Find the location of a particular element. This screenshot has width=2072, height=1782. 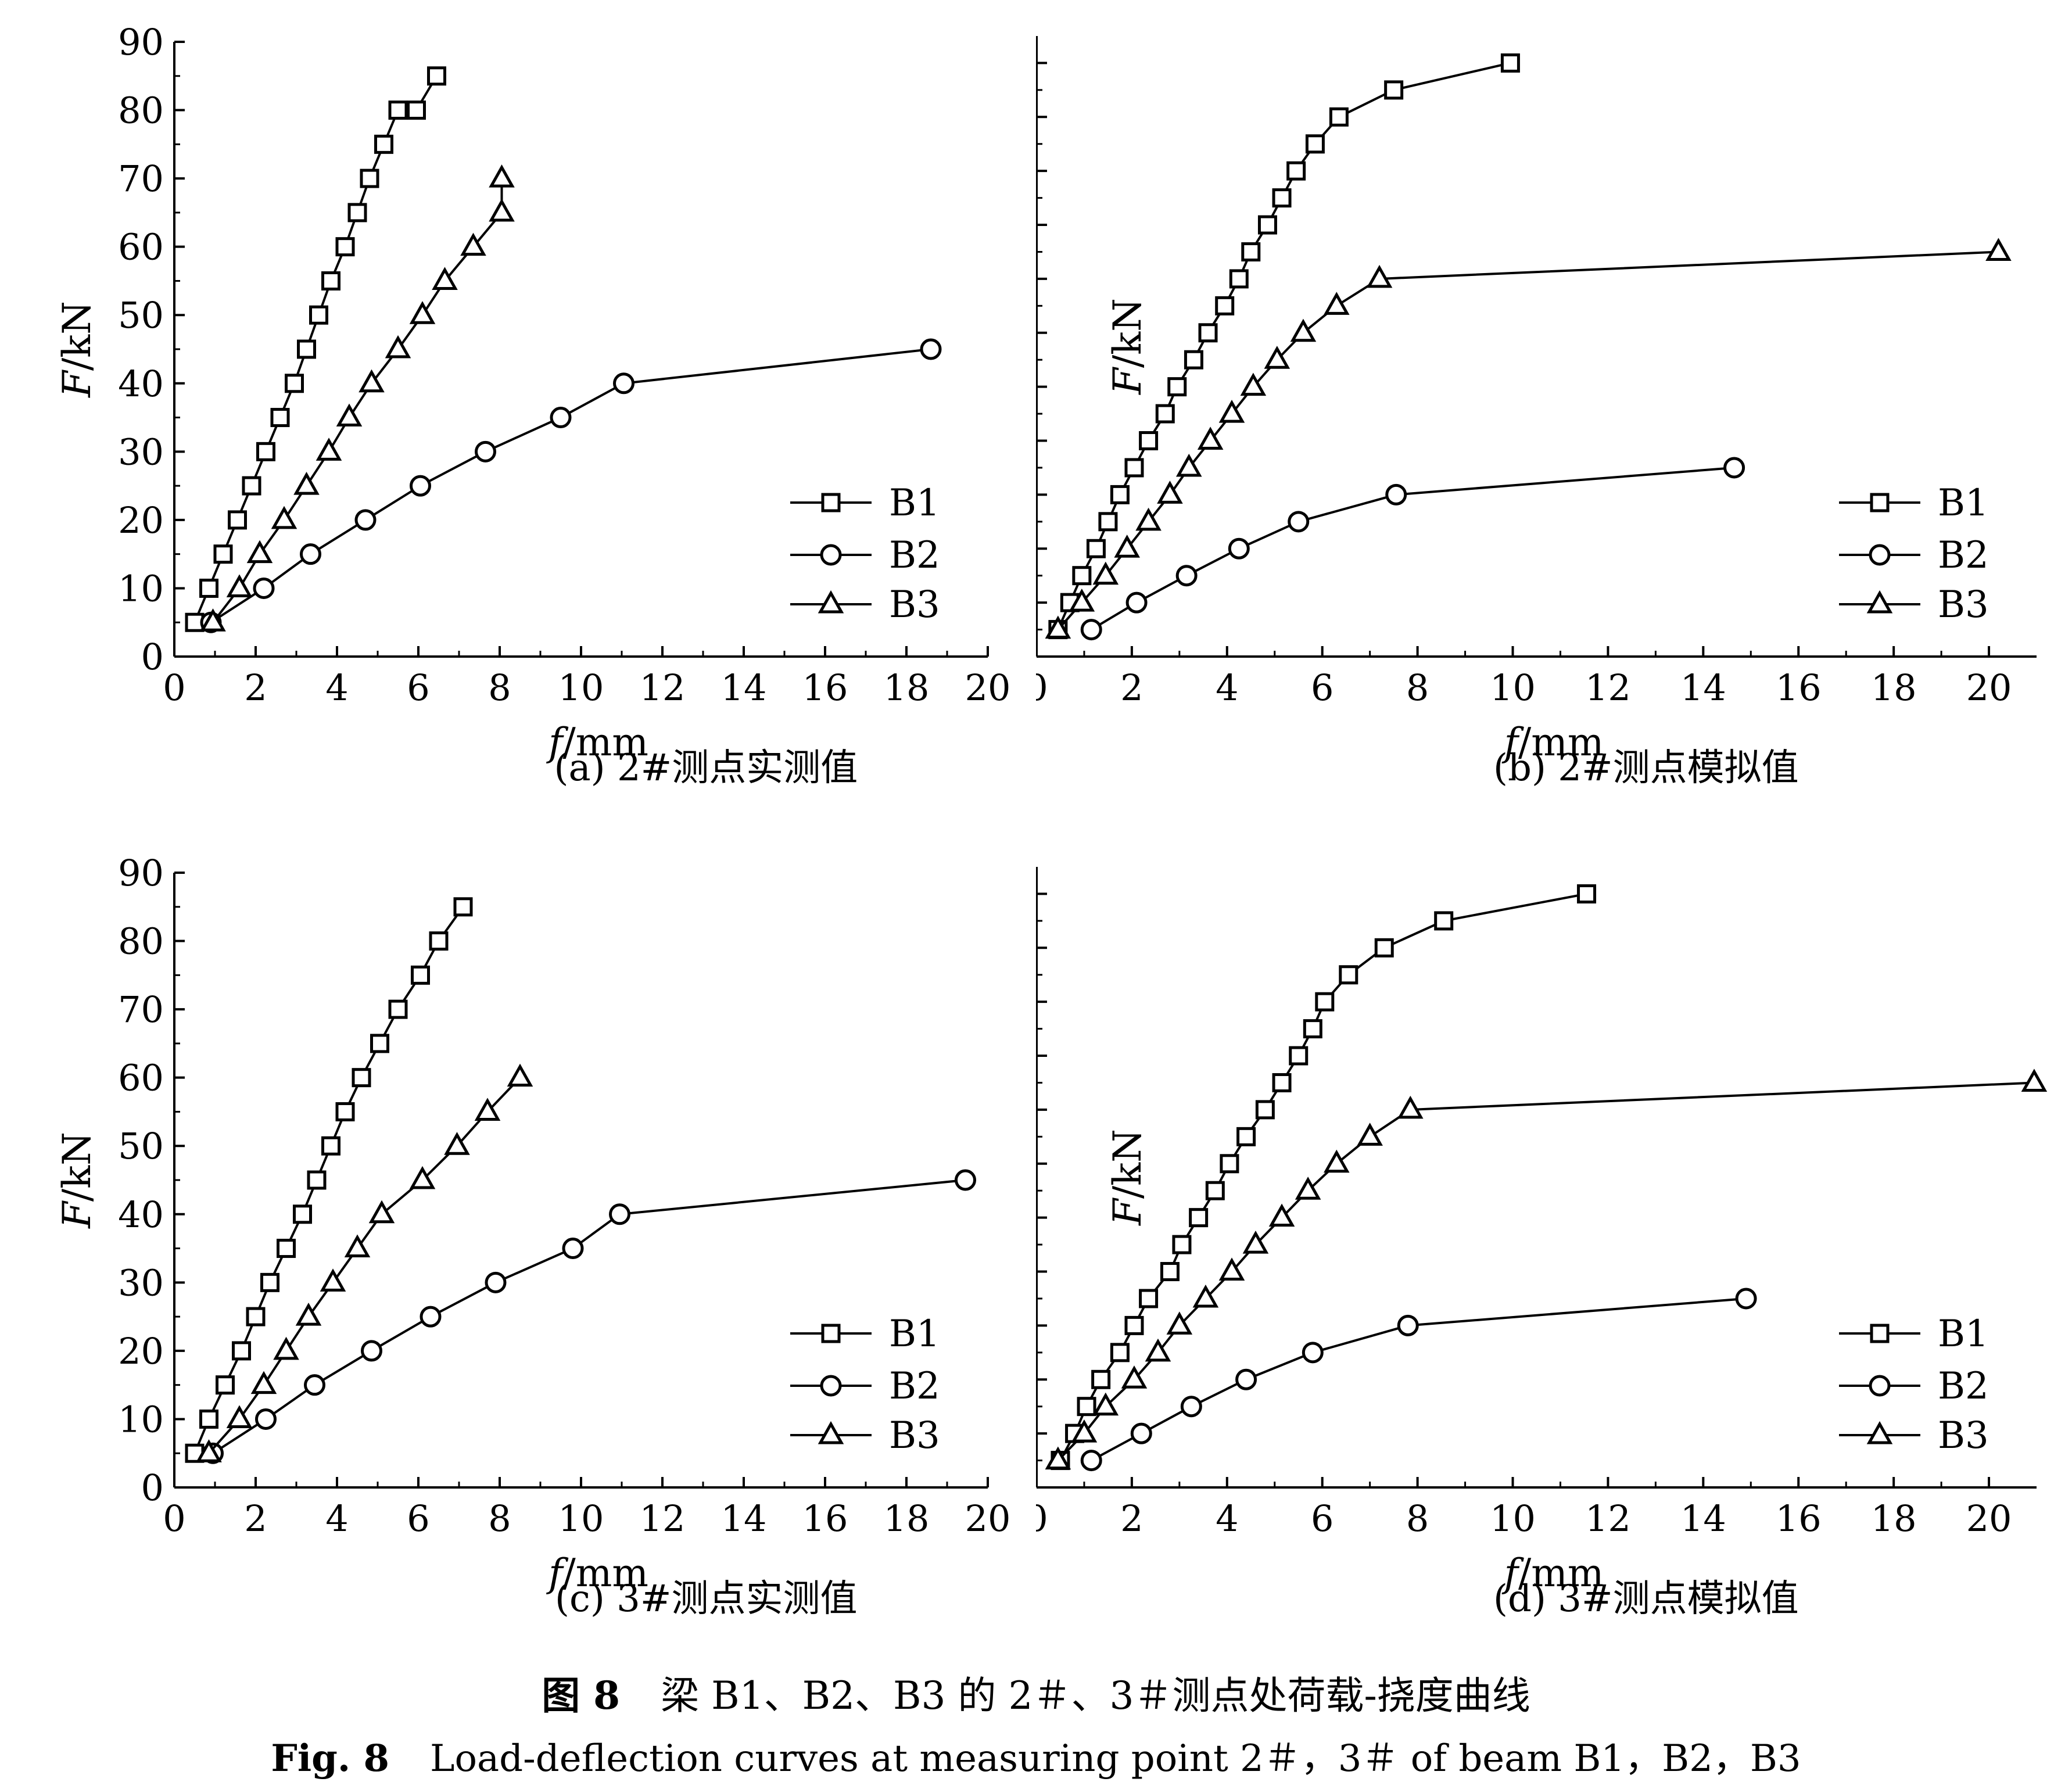

y-axis-title-unit: /kN is located at coordinates (1127, 1164).